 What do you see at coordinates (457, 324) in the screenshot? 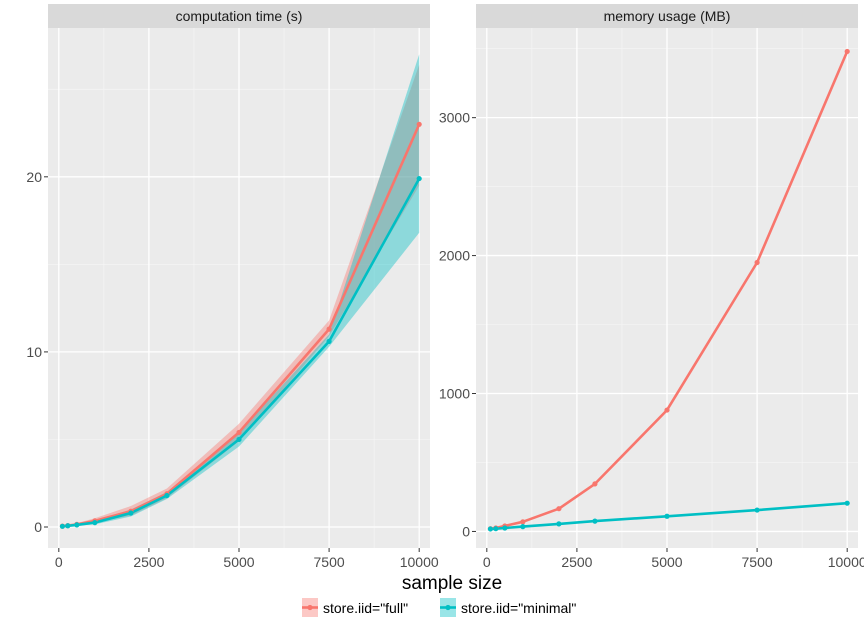
I see `y-axis-ticks: 0 1000 2000 3000` at bounding box center [457, 324].